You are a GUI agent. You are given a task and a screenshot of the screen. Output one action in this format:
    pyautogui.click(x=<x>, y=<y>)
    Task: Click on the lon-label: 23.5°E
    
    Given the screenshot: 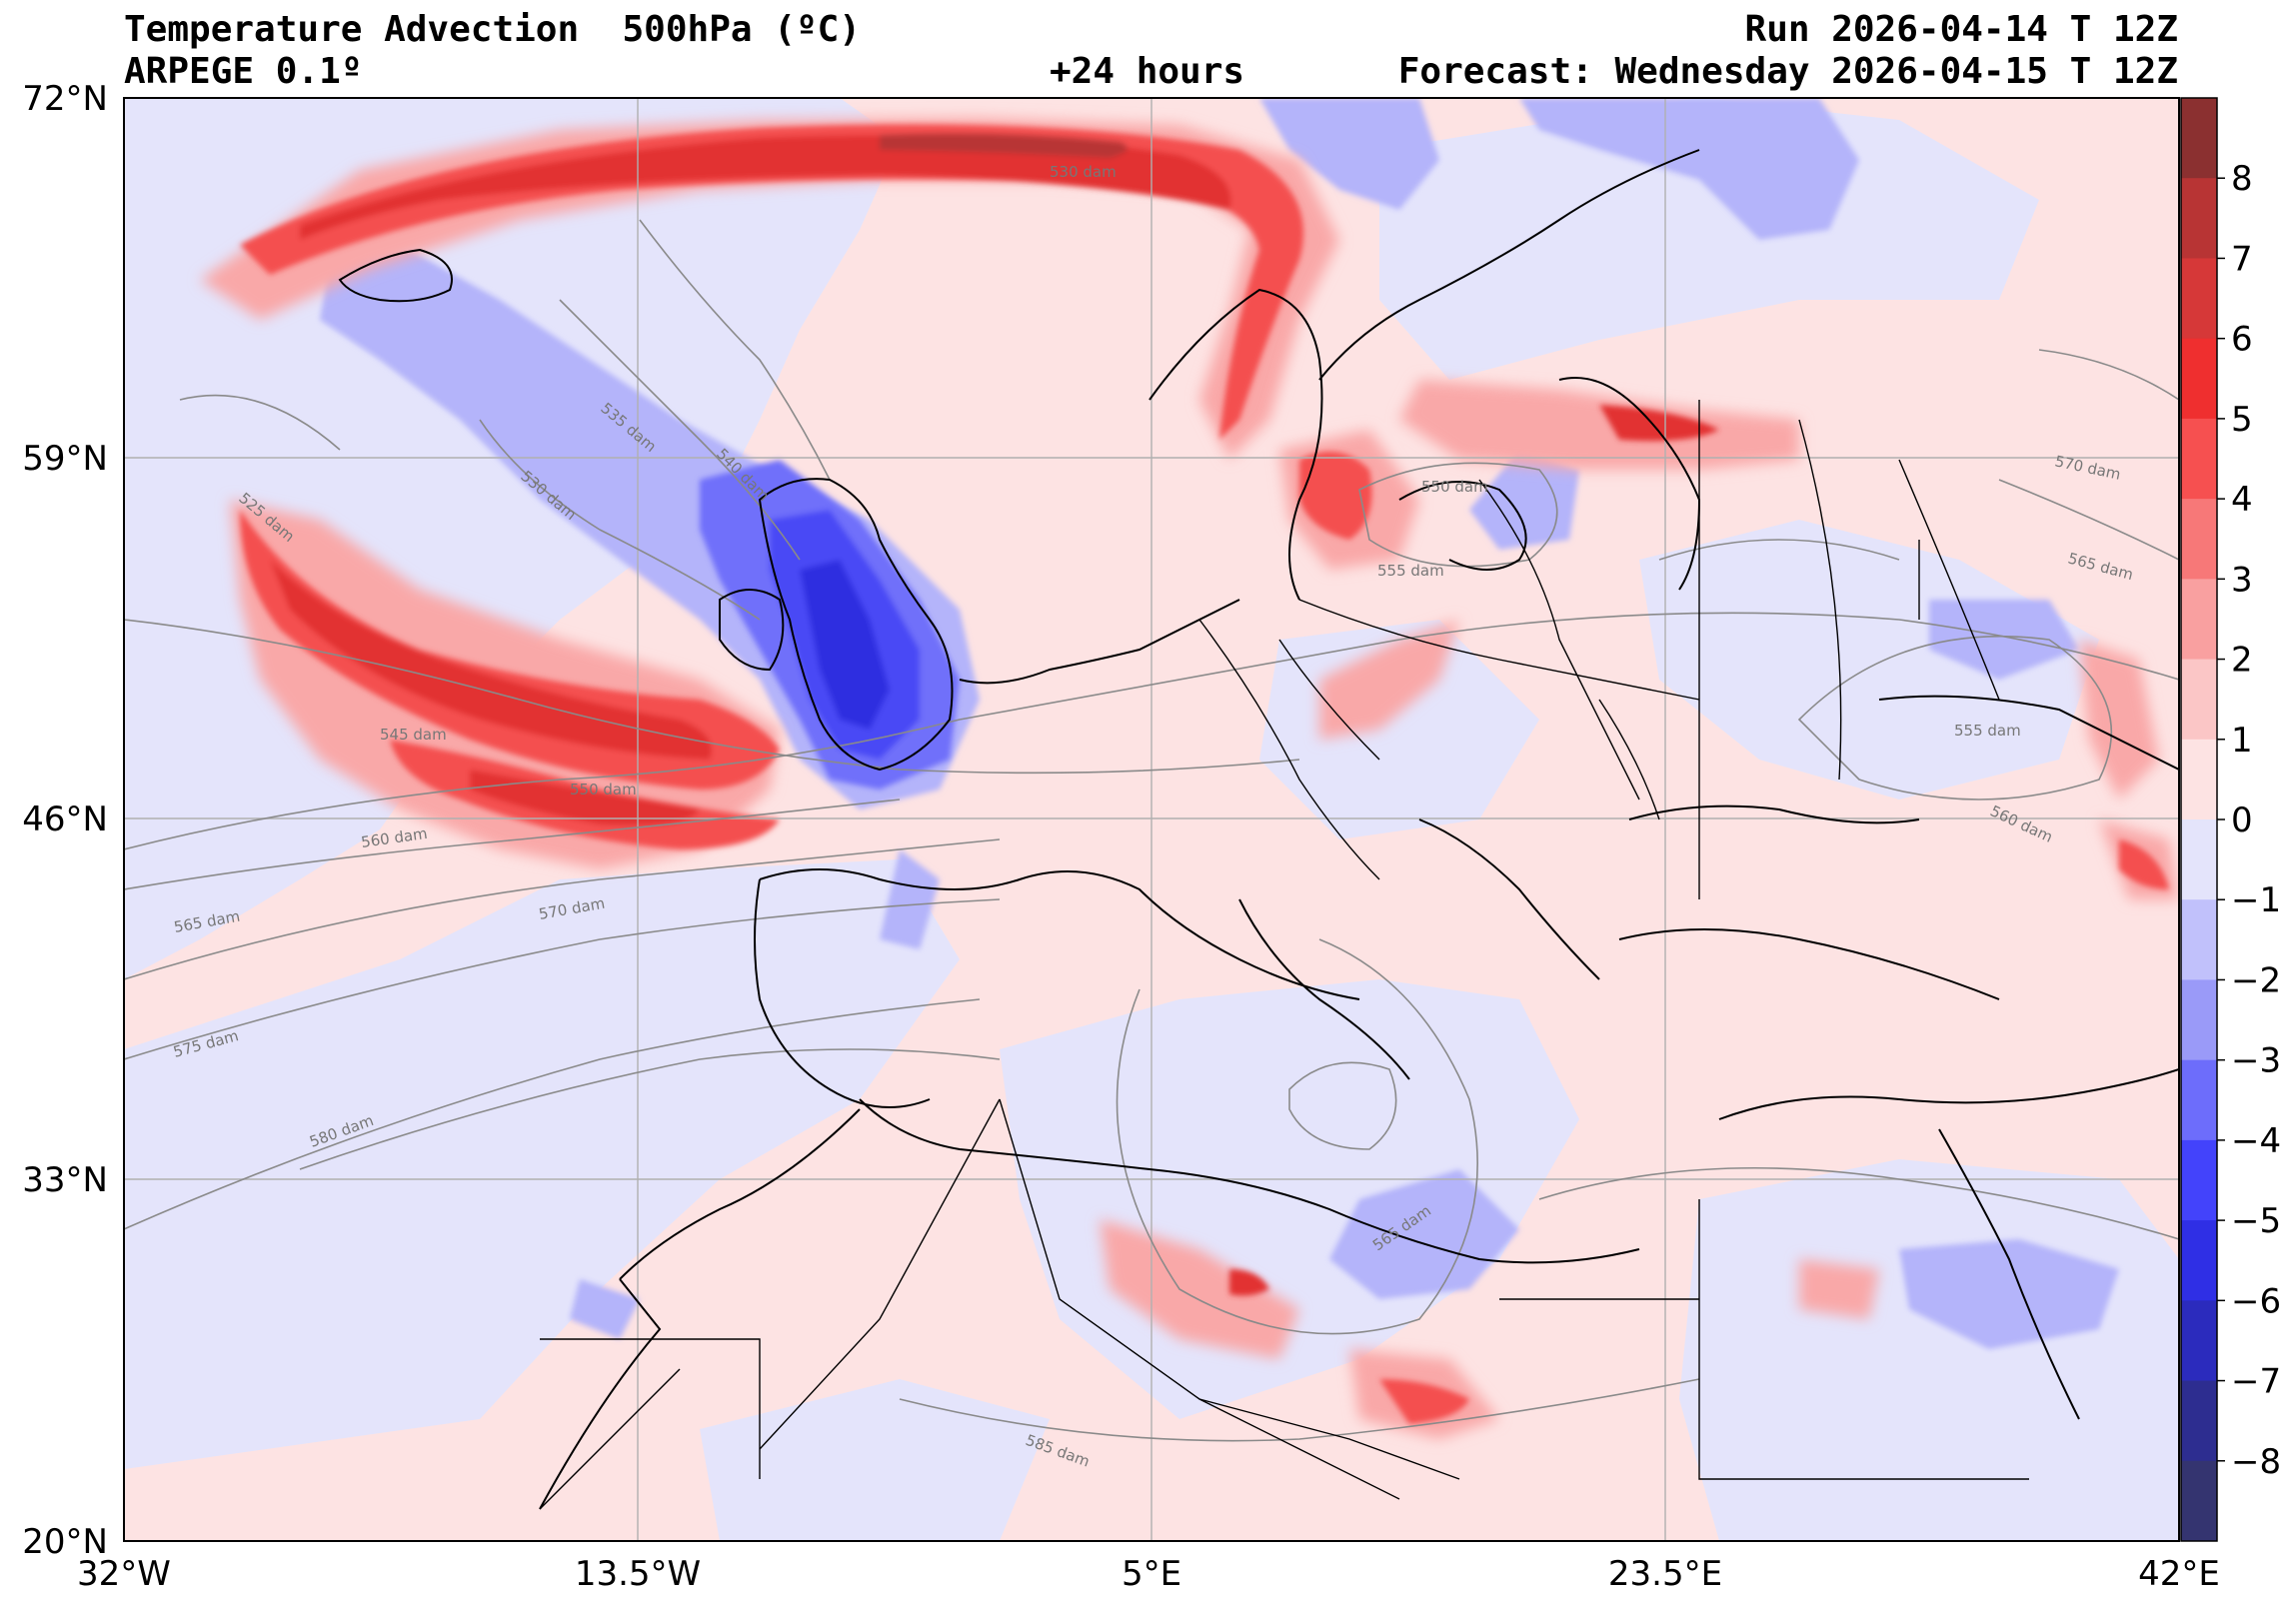 What is the action you would take?
    pyautogui.click(x=1665, y=1574)
    